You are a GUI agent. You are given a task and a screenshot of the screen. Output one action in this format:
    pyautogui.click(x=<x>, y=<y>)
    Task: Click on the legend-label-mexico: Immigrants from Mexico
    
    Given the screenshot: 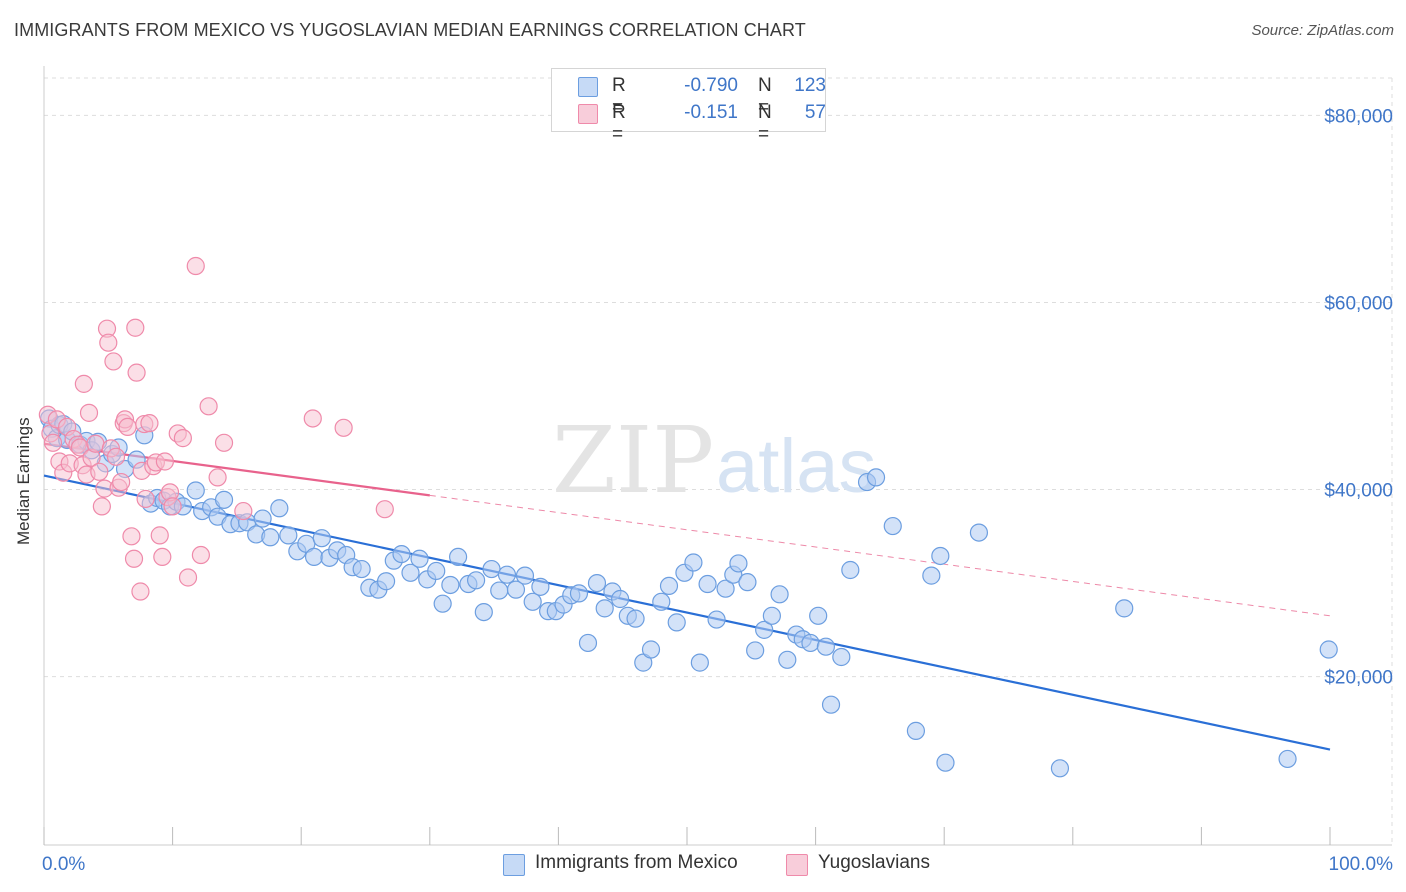 What is the action you would take?
    pyautogui.click(x=636, y=862)
    